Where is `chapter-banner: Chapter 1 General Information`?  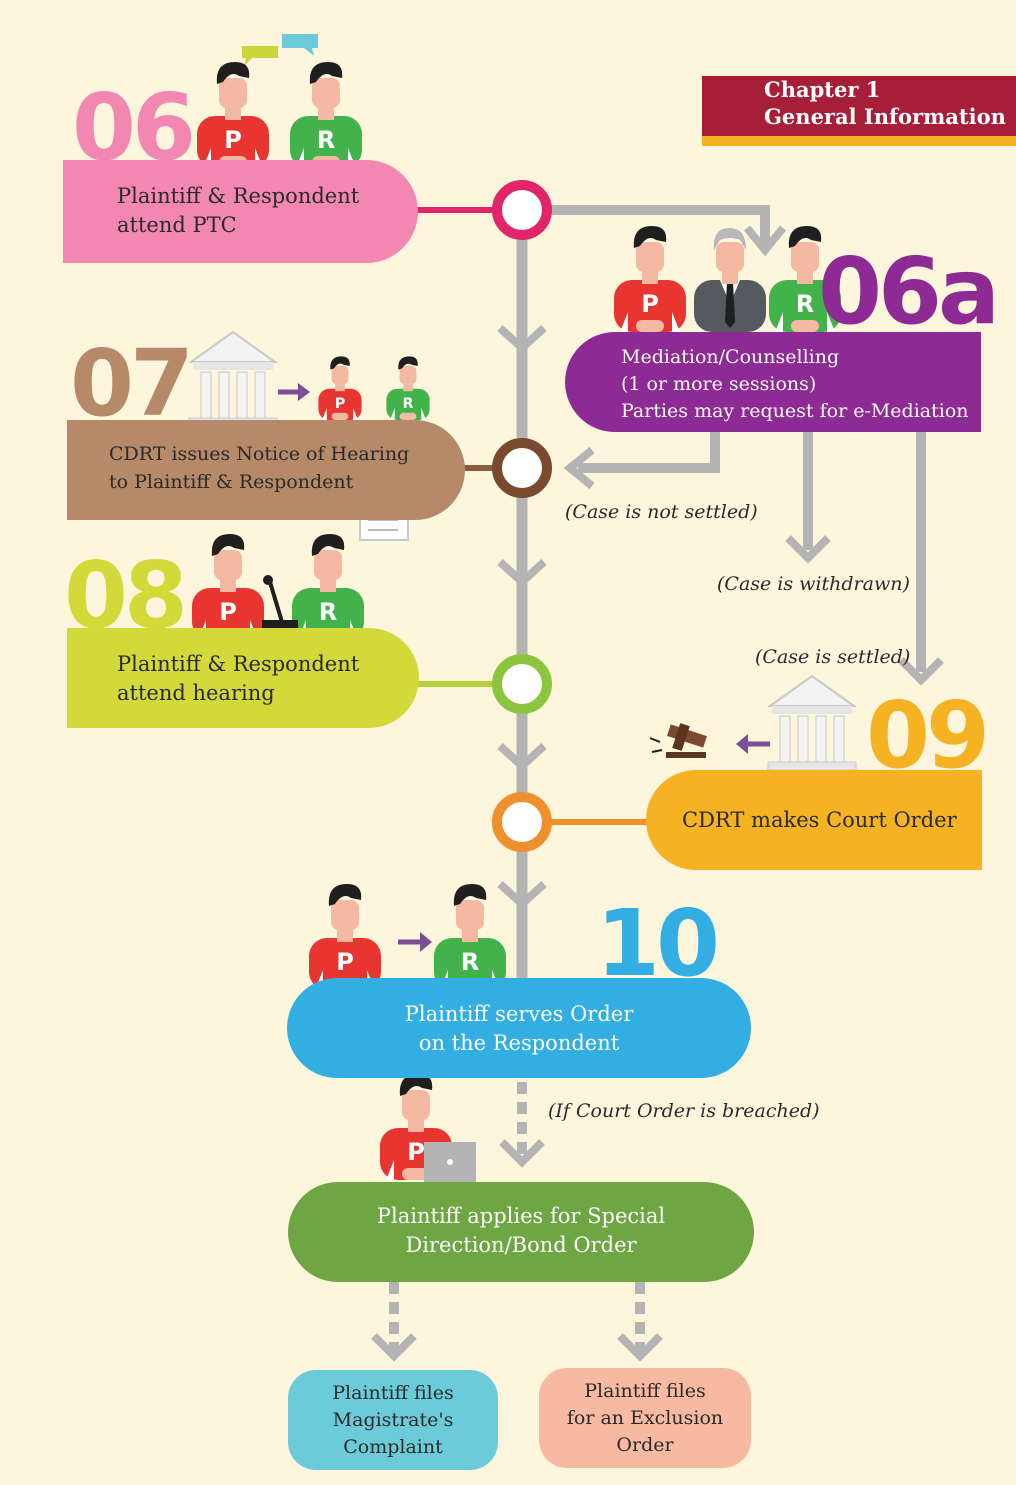 chapter-banner: Chapter 1 General Information is located at coordinates (859, 111).